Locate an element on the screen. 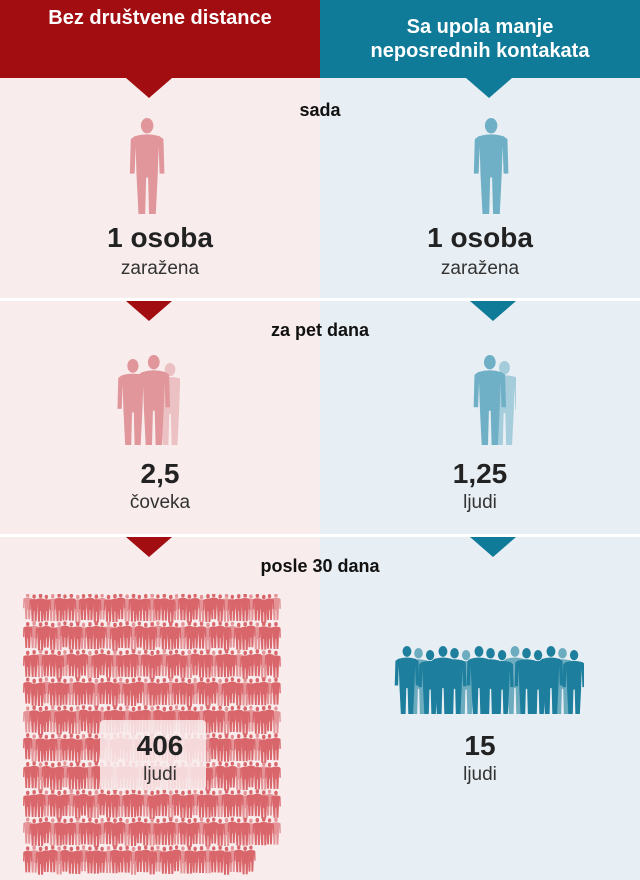 The width and height of the screenshot is (640, 880). people-icons-right-five-days is located at coordinates (494, 400).